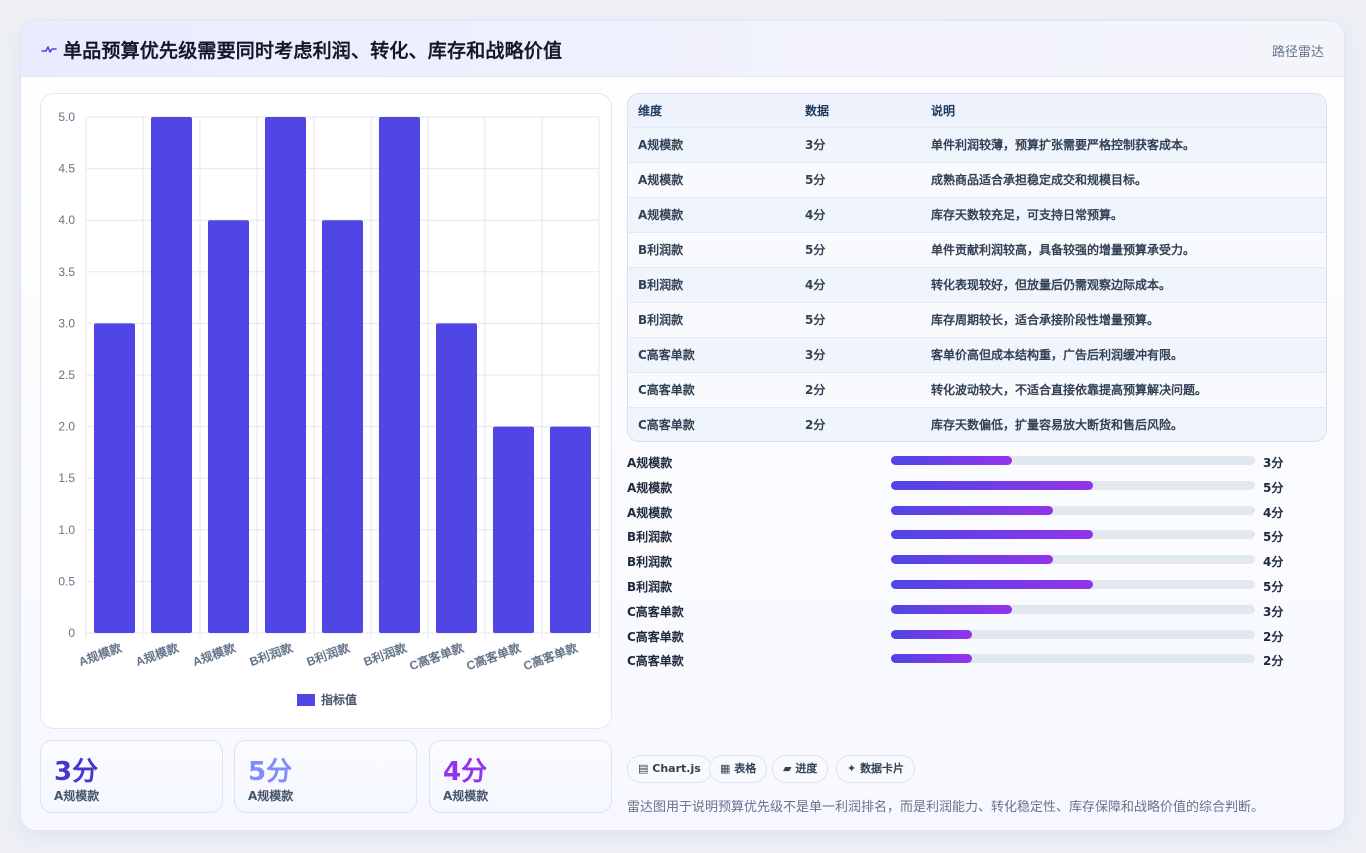 This screenshot has width=1366, height=853. I want to click on y-tick-label: 3.5, so click(66, 272).